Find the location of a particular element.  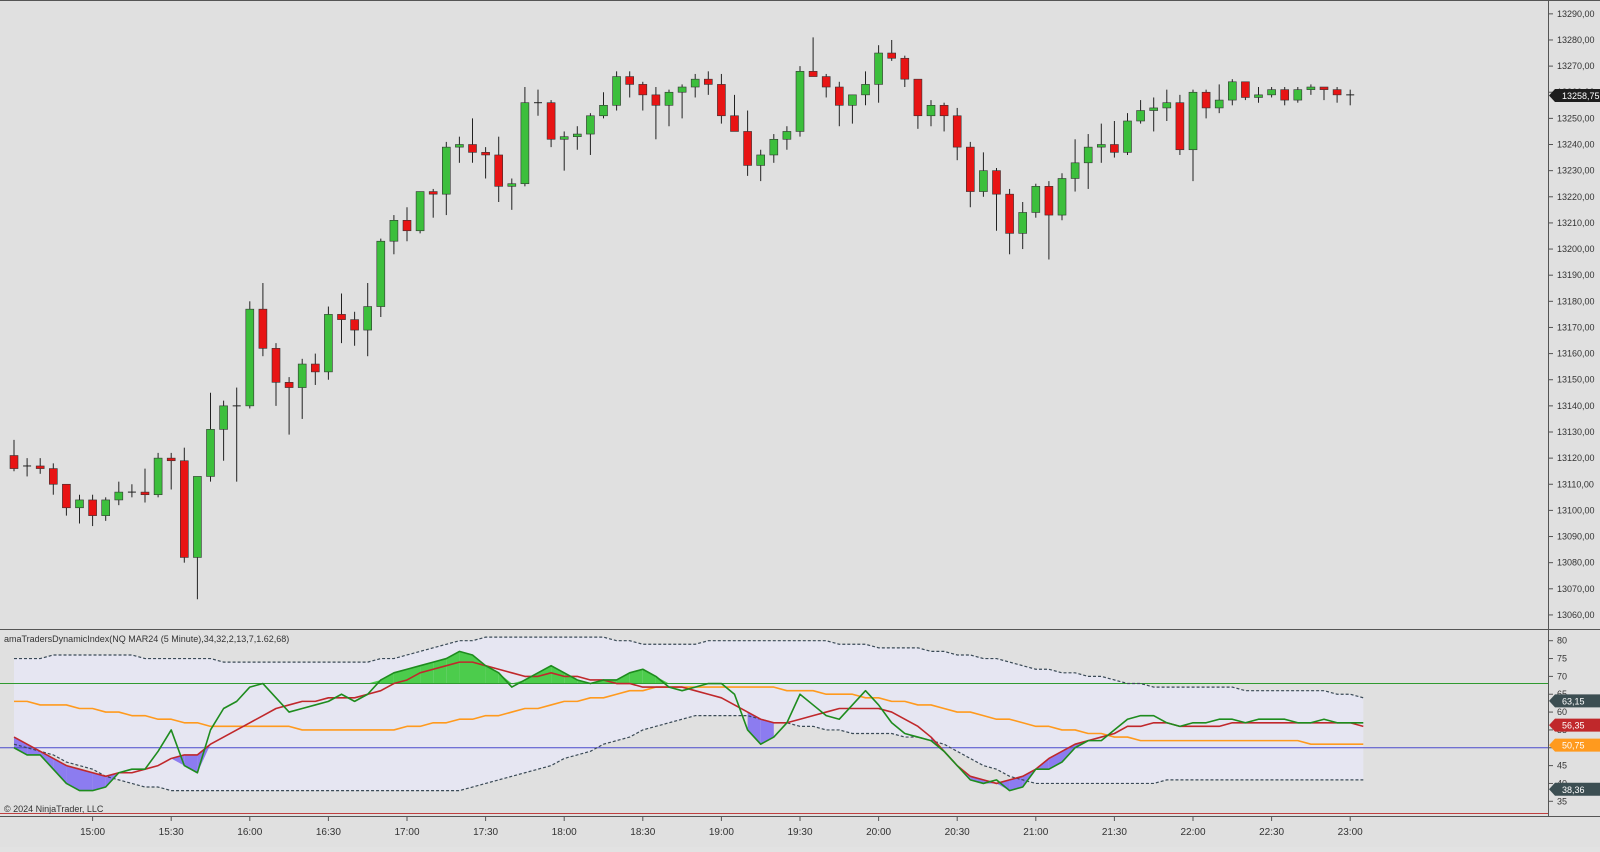

price-tick-label: 13230,00 is located at coordinates (1576, 171).